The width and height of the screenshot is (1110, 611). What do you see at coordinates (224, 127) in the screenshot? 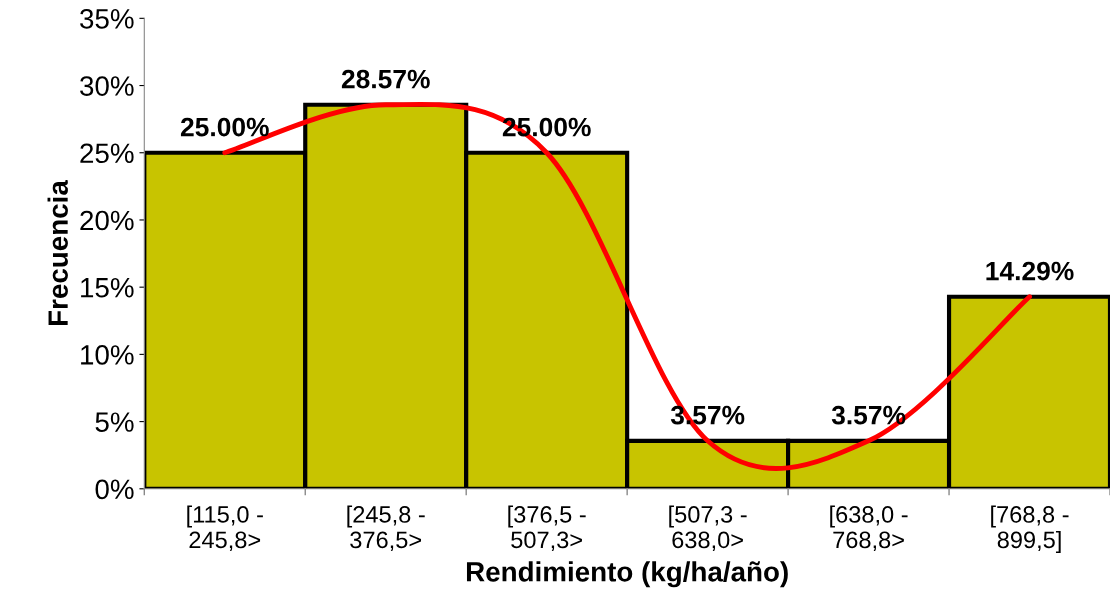
I see `data-label: 25.00%` at bounding box center [224, 127].